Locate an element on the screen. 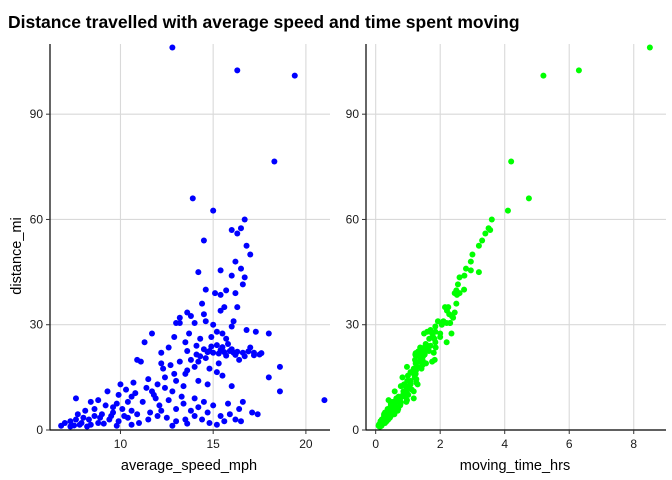 The width and height of the screenshot is (672, 480). x-tick-label: 20 is located at coordinates (306, 444).